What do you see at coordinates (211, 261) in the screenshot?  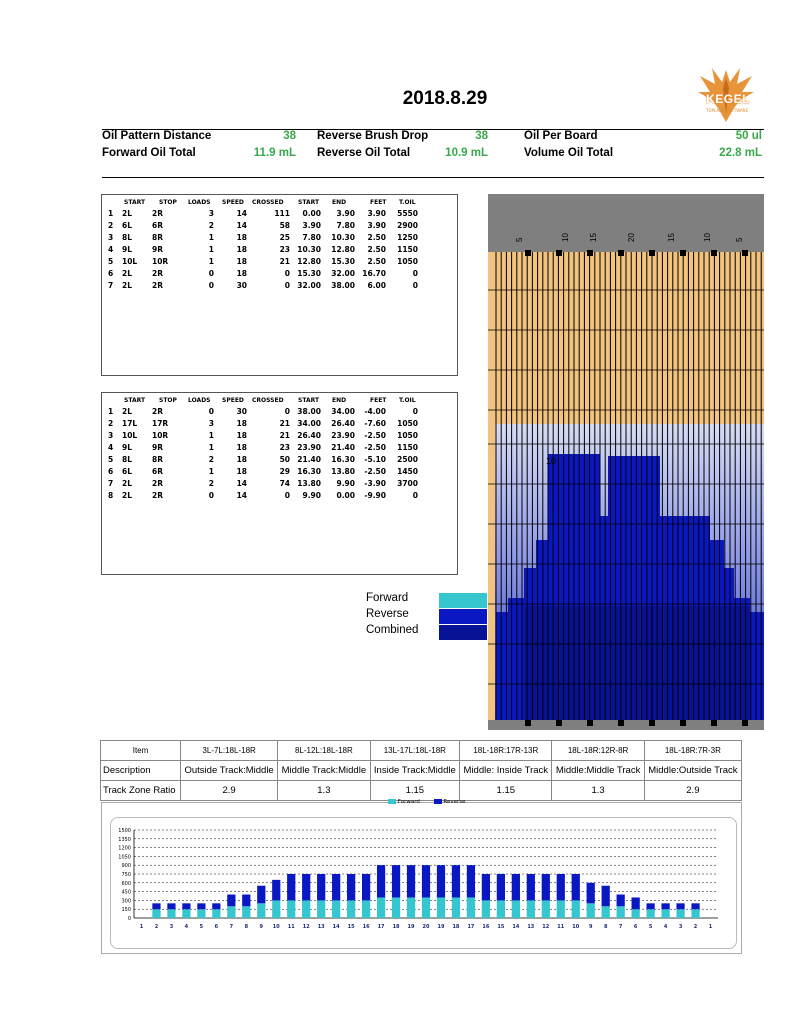 I see `table-cell: 1` at bounding box center [211, 261].